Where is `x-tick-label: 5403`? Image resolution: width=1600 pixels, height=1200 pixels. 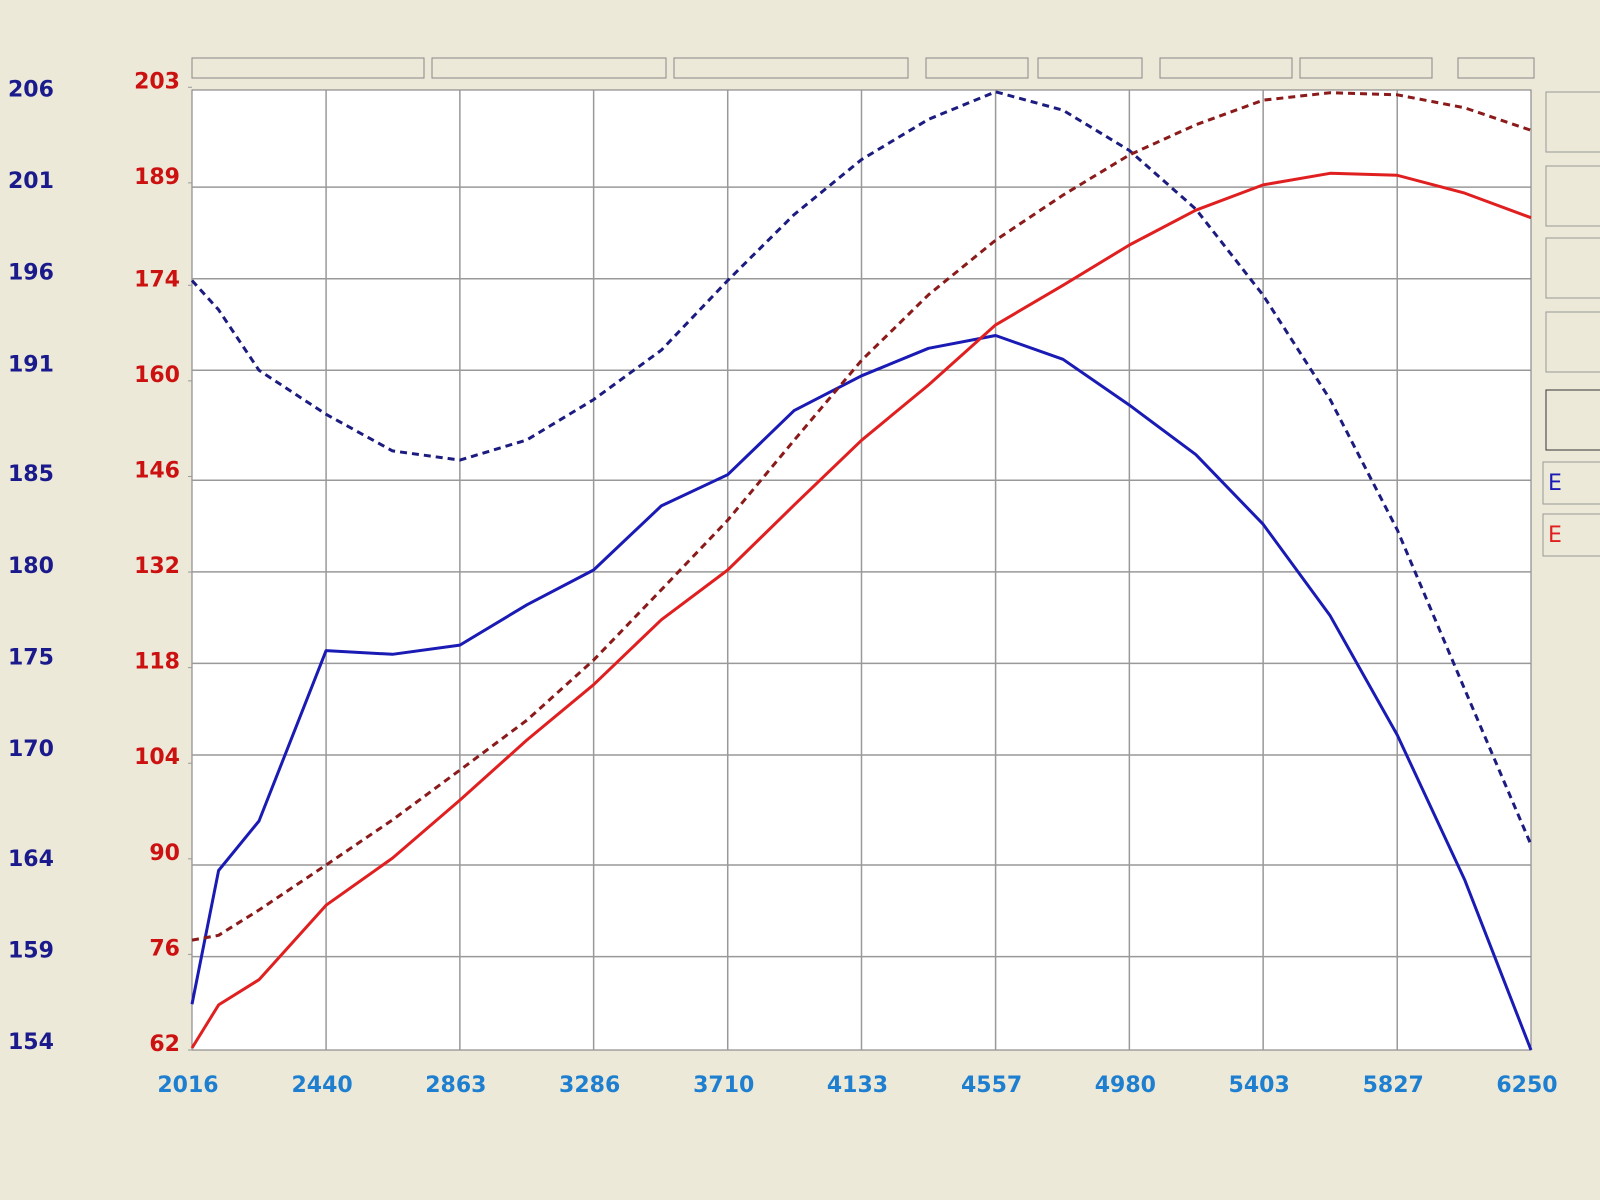
x-tick-label: 5403 is located at coordinates (1259, 1085).